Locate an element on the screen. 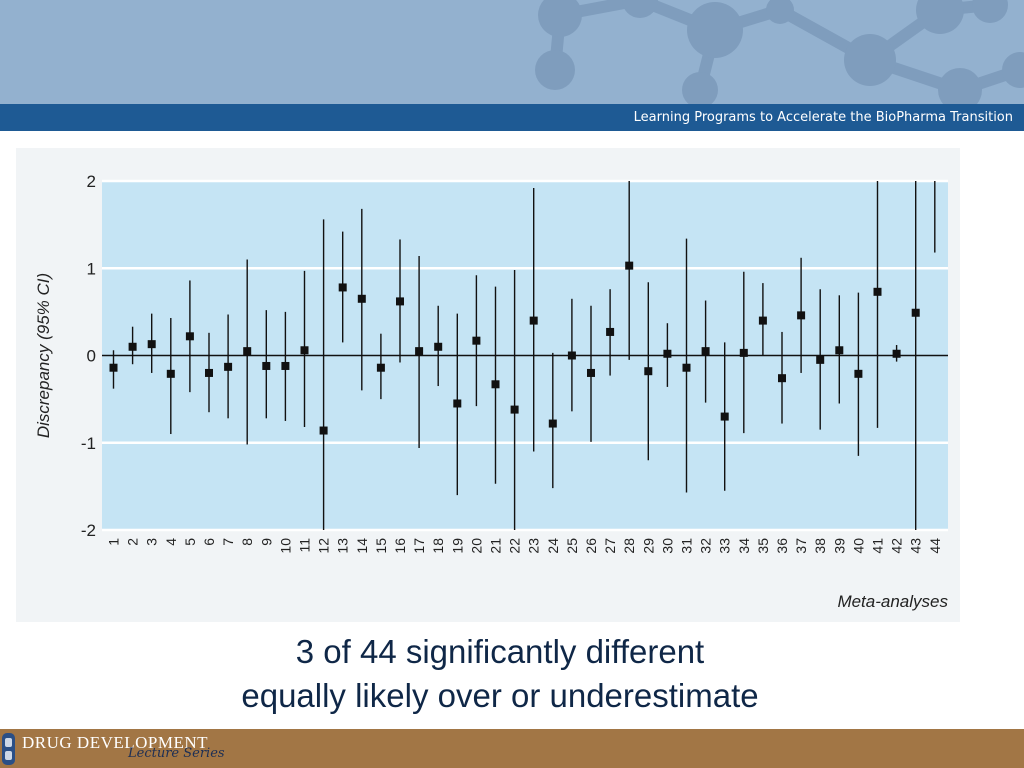 The height and width of the screenshot is (768, 1024). x-tick-label: 16 is located at coordinates (400, 546).